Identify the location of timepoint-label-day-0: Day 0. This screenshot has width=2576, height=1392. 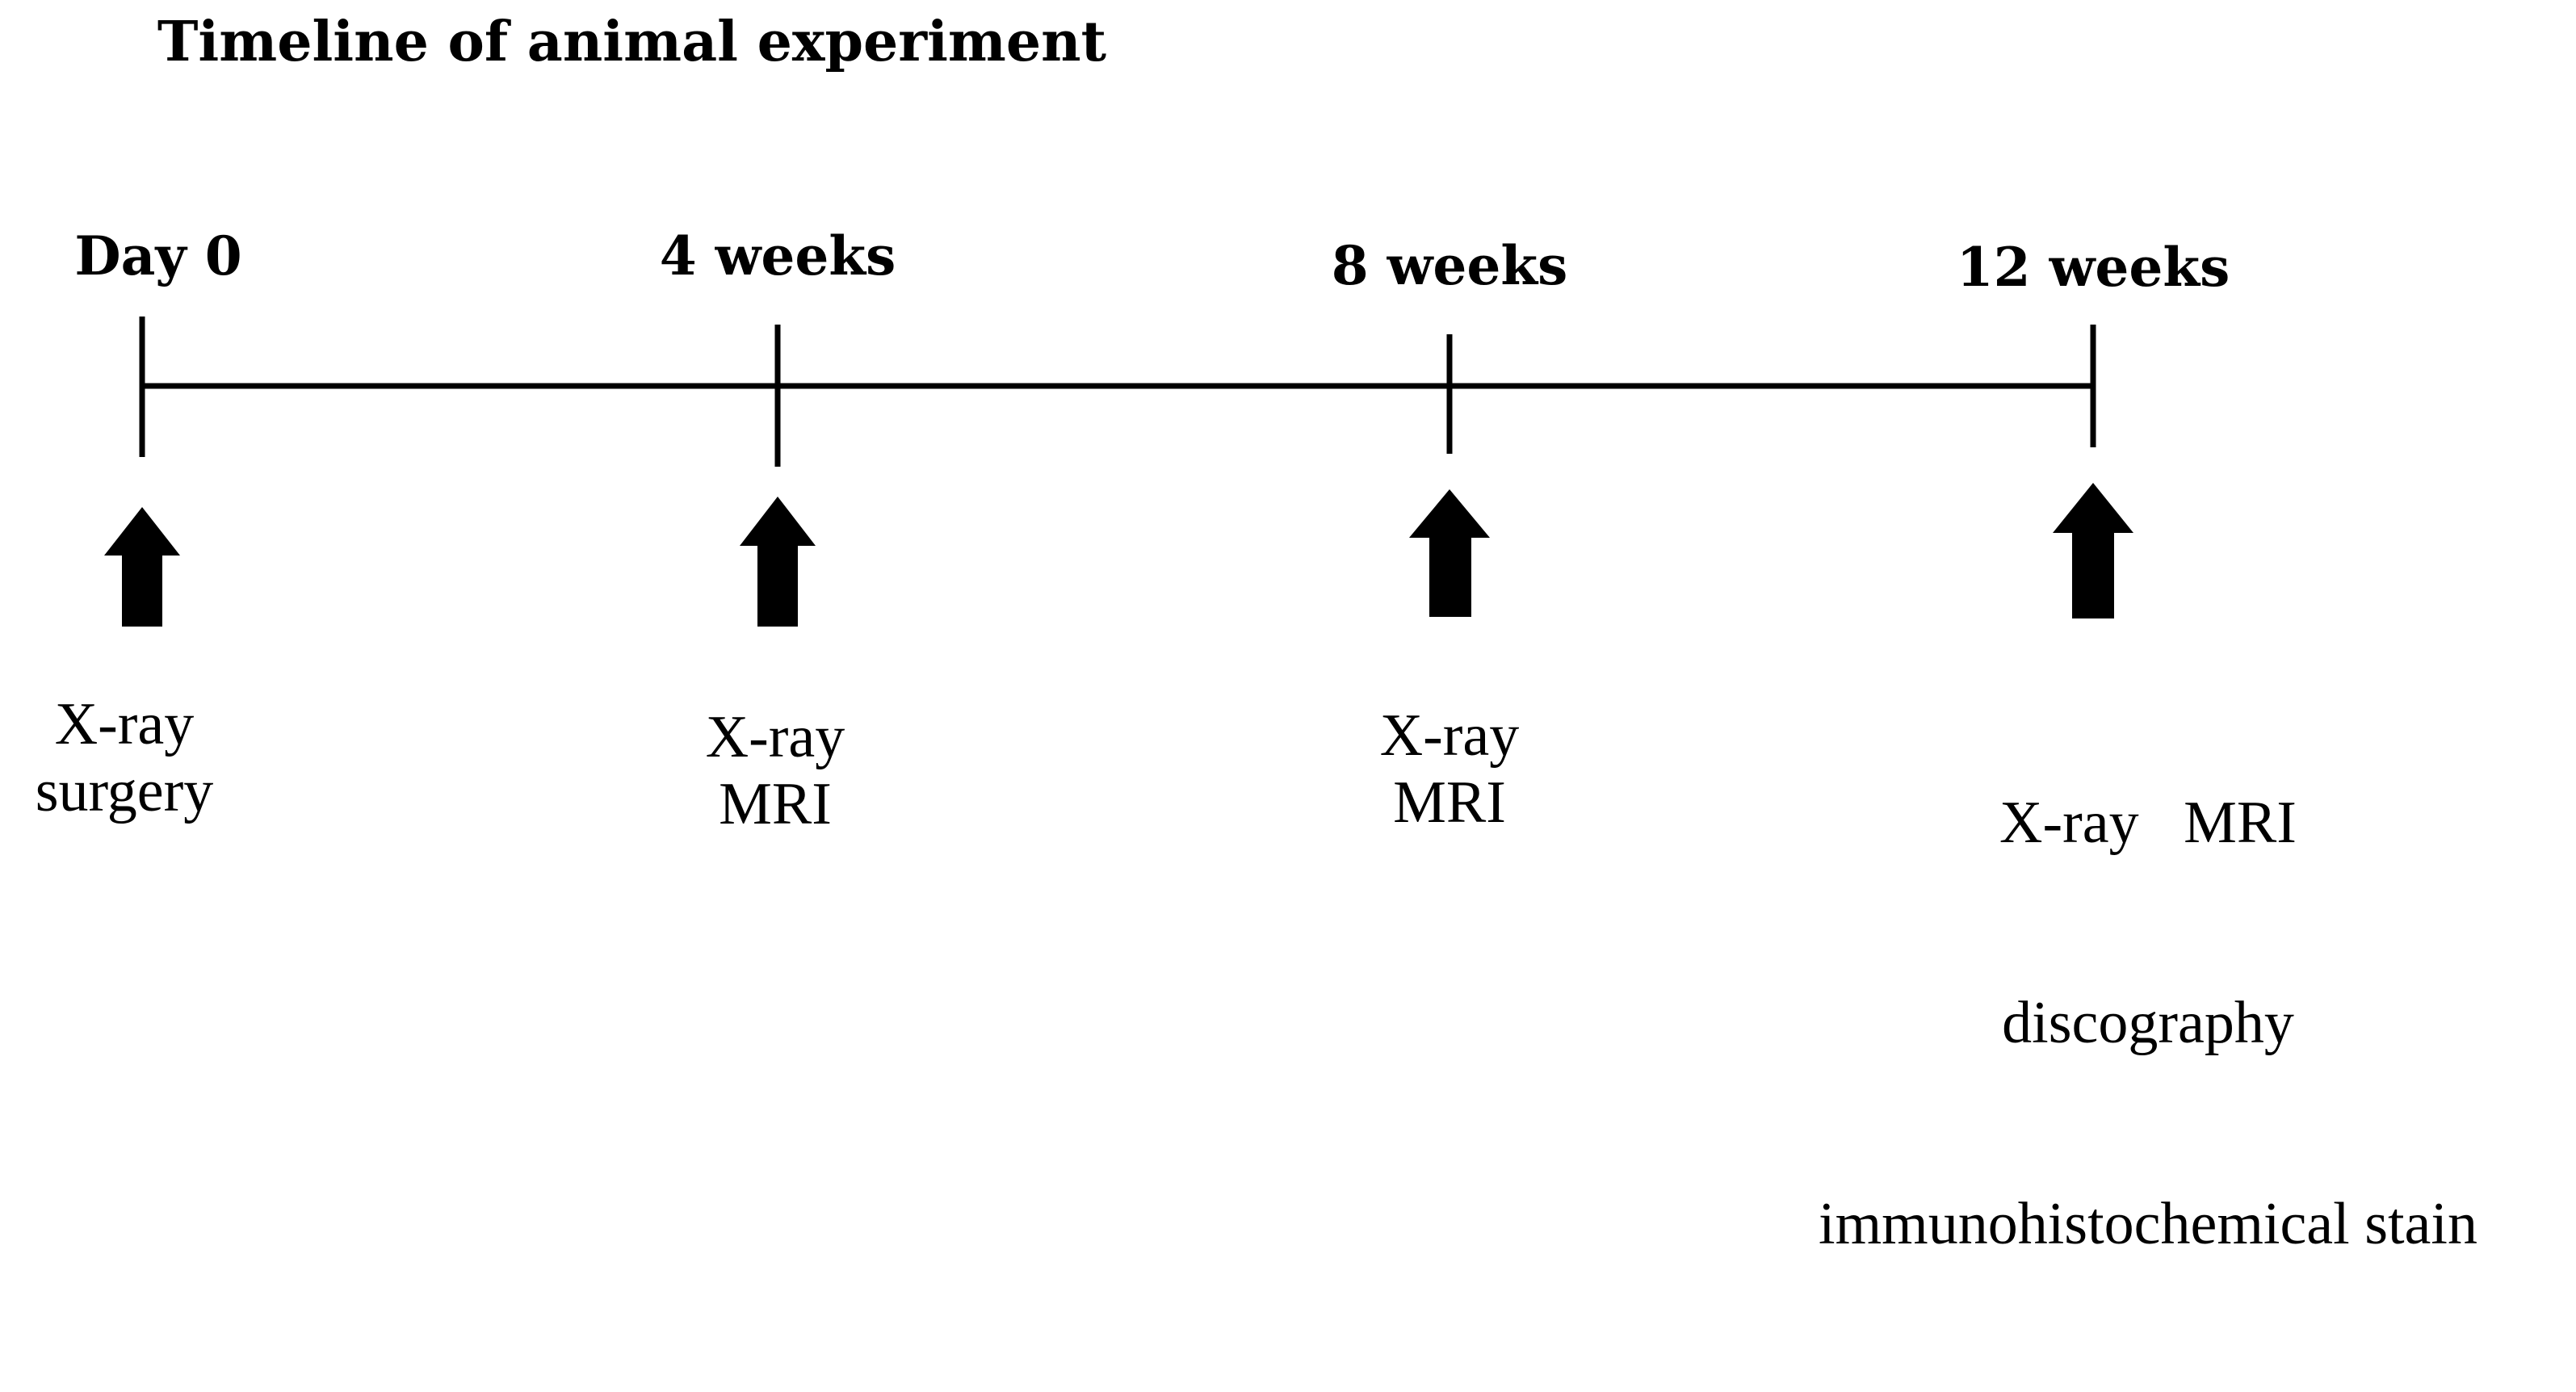
(158, 255).